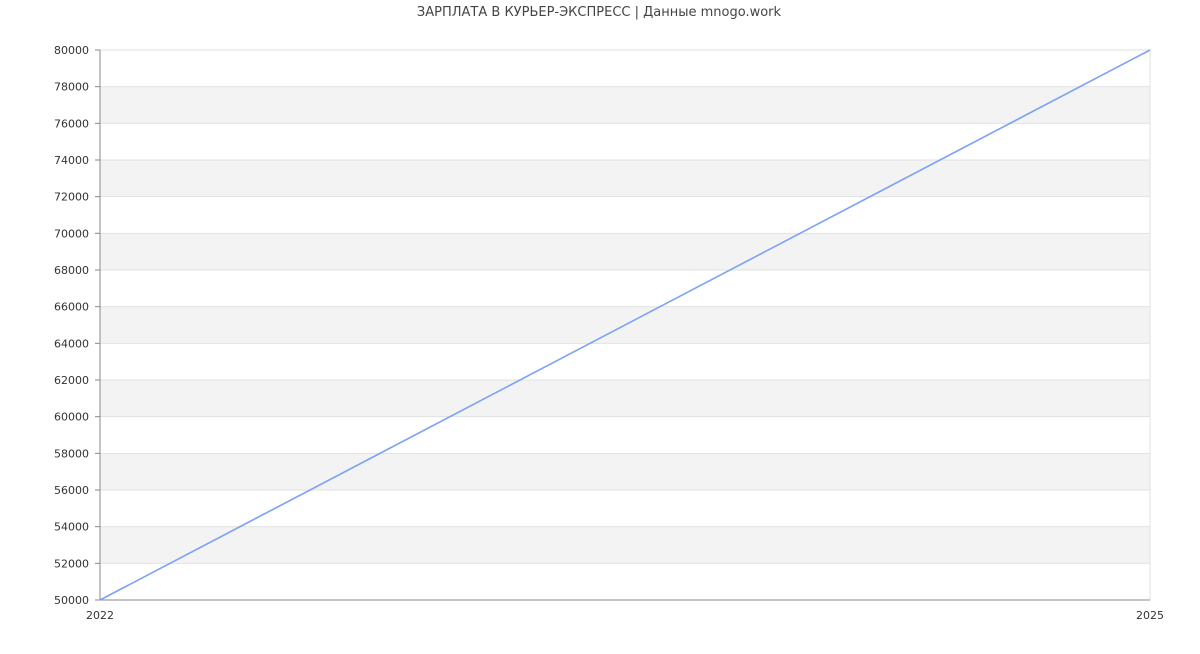  Describe the element at coordinates (71, 87) in the screenshot. I see `y-tick-label: 78000` at that location.